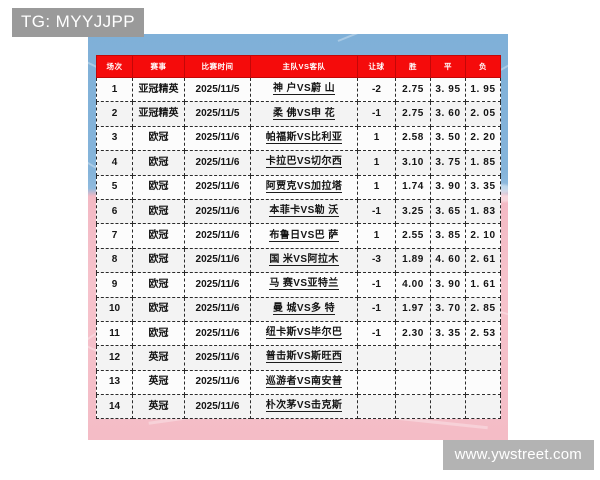 This screenshot has height=480, width=600. I want to click on table-row: 6 欧冠 2025/11/6 本菲卡VS勒 沃 -1 3.25 3. 65 1. 83, so click(298, 211).